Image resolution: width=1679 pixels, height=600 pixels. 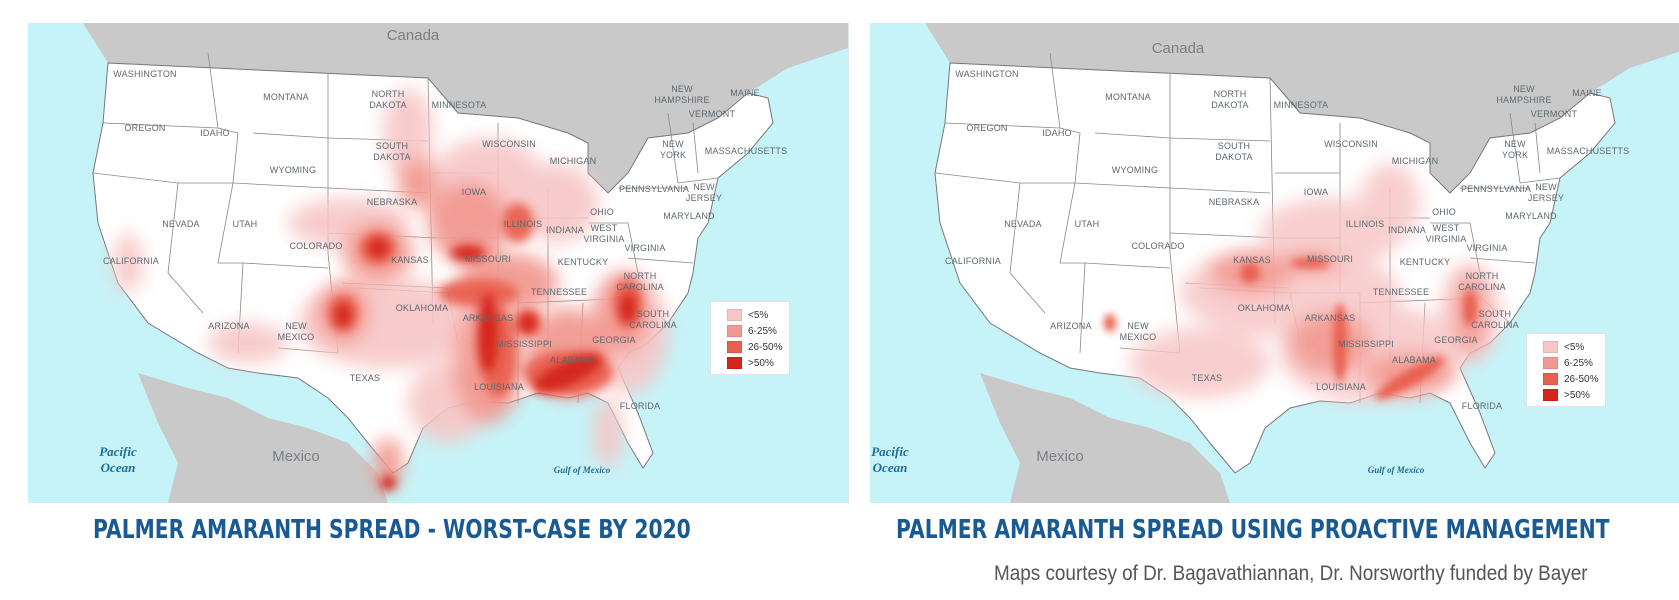 I want to click on state-label: TENNESSEE, so click(x=1401, y=292).